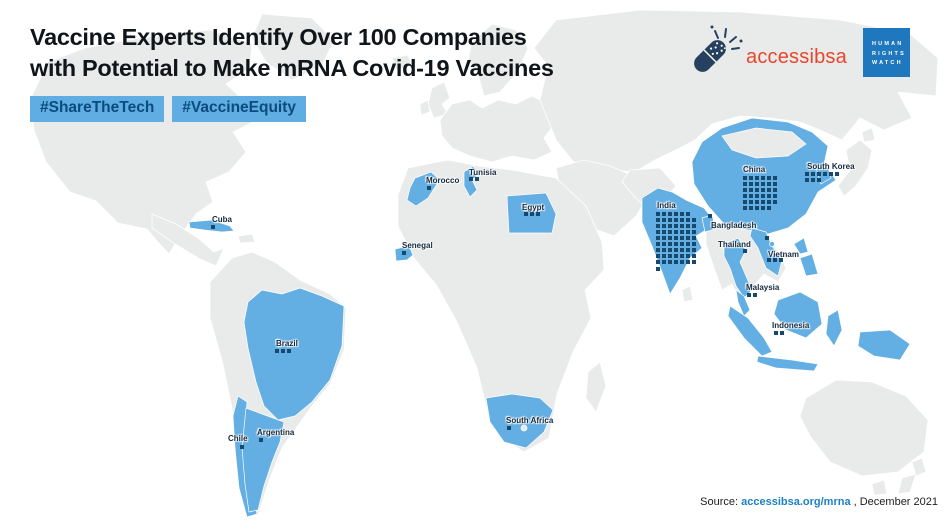 The image size is (946, 532). I want to click on country-shape-sumatra, so click(750, 331).